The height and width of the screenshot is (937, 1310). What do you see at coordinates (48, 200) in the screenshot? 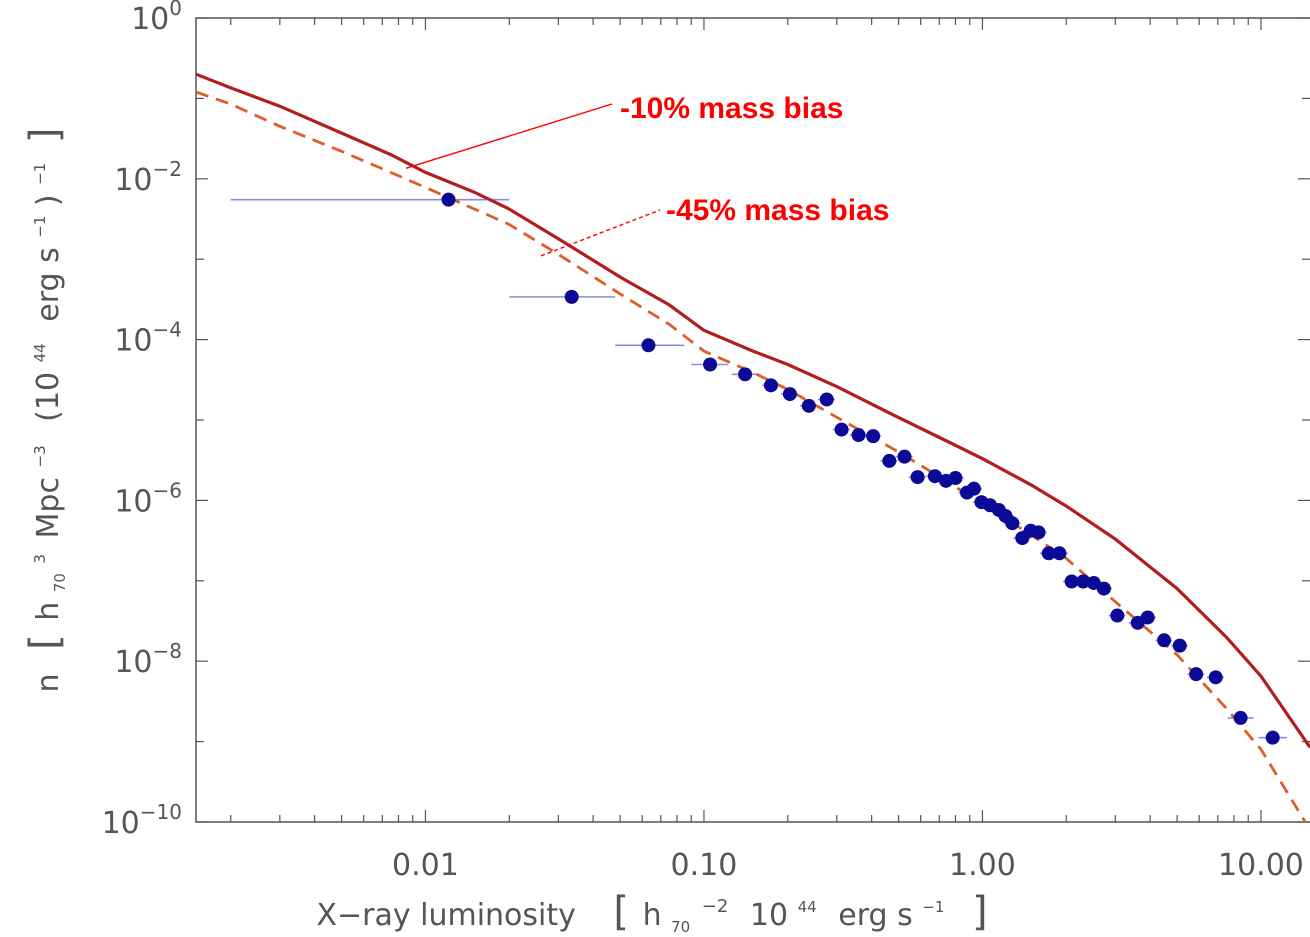
I see `y-axis-label-close-paren: )` at bounding box center [48, 200].